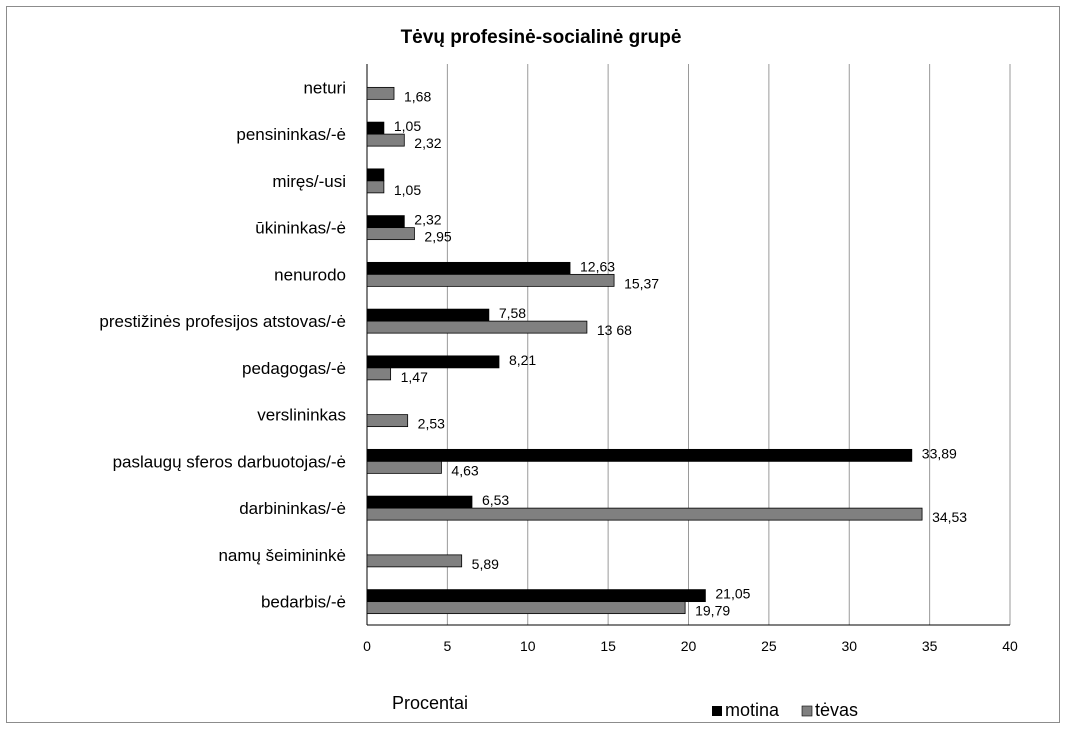 The width and height of the screenshot is (1068, 731). I want to click on x-tick-label: 40, so click(1010, 646).